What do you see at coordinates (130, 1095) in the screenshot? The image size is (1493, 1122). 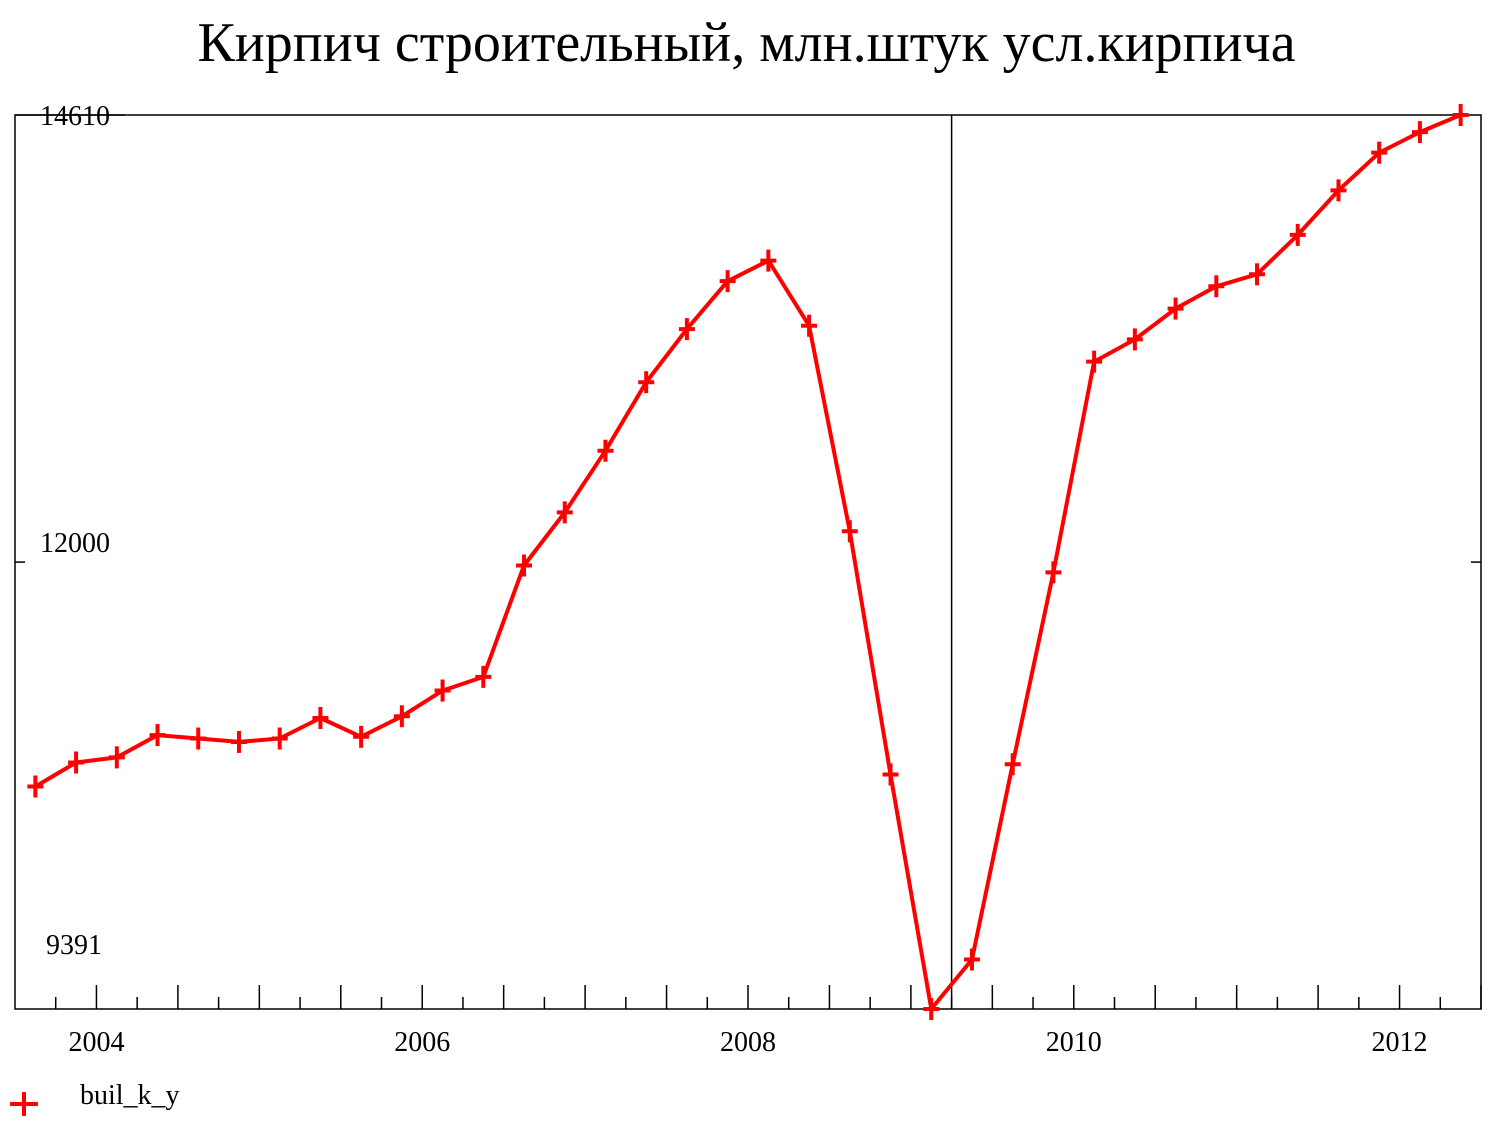 I see `legend-label: buil_k_y` at bounding box center [130, 1095].